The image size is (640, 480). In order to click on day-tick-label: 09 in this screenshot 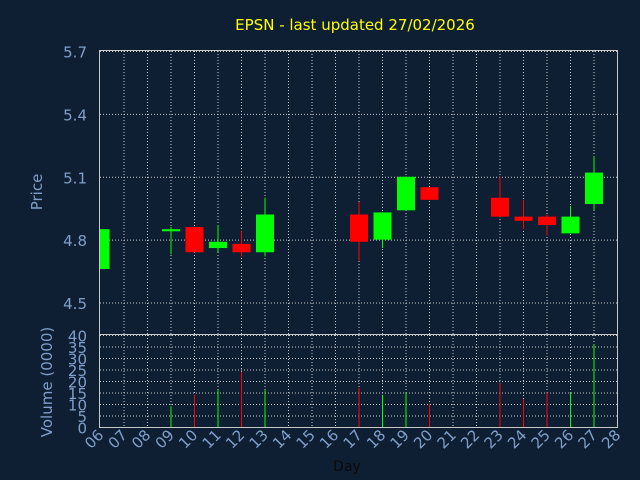, I will do `click(165, 439)`.